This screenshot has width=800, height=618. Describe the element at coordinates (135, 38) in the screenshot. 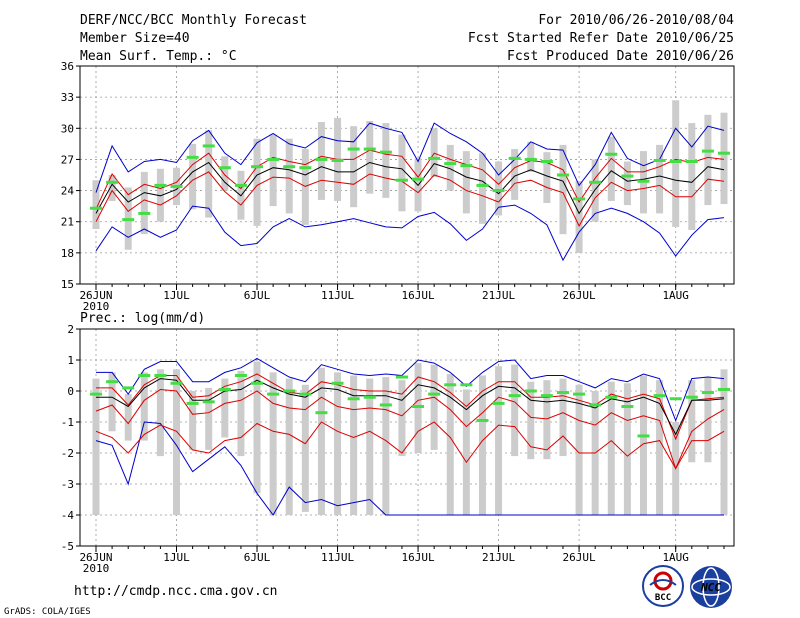

I see `member-size: Member Size=40` at that location.